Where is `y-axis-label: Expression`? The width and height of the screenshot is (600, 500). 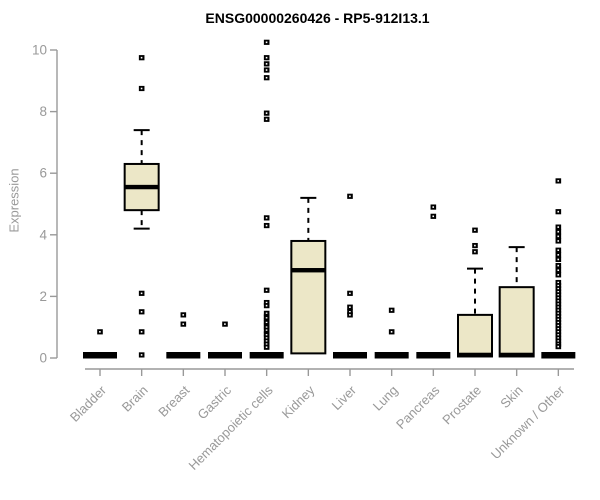 y-axis-label: Expression is located at coordinates (14, 200).